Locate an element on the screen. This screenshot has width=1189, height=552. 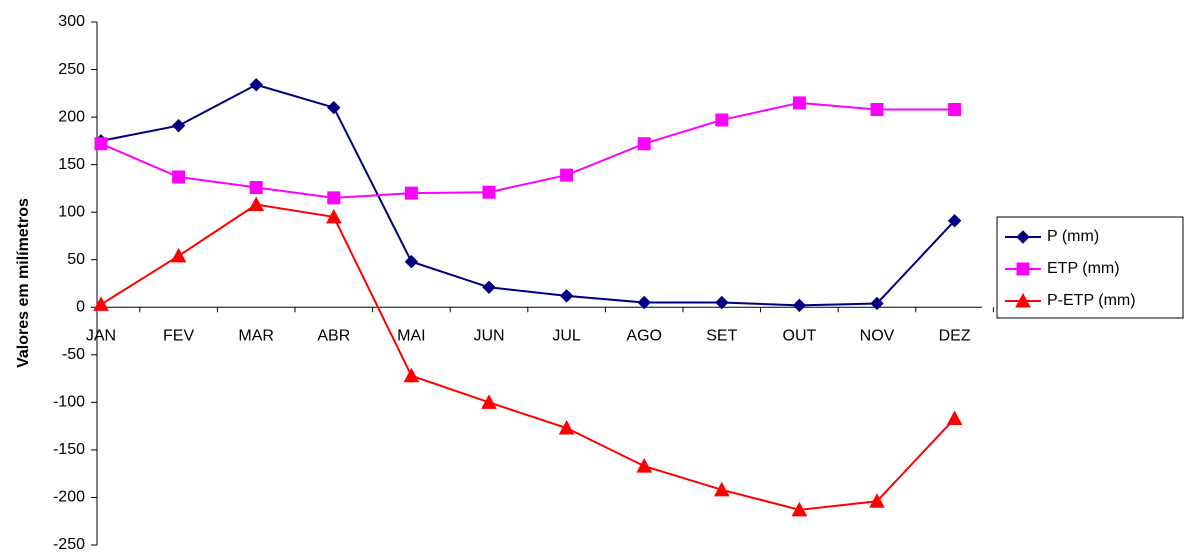
y-tick-label: 250 is located at coordinates (71, 69).